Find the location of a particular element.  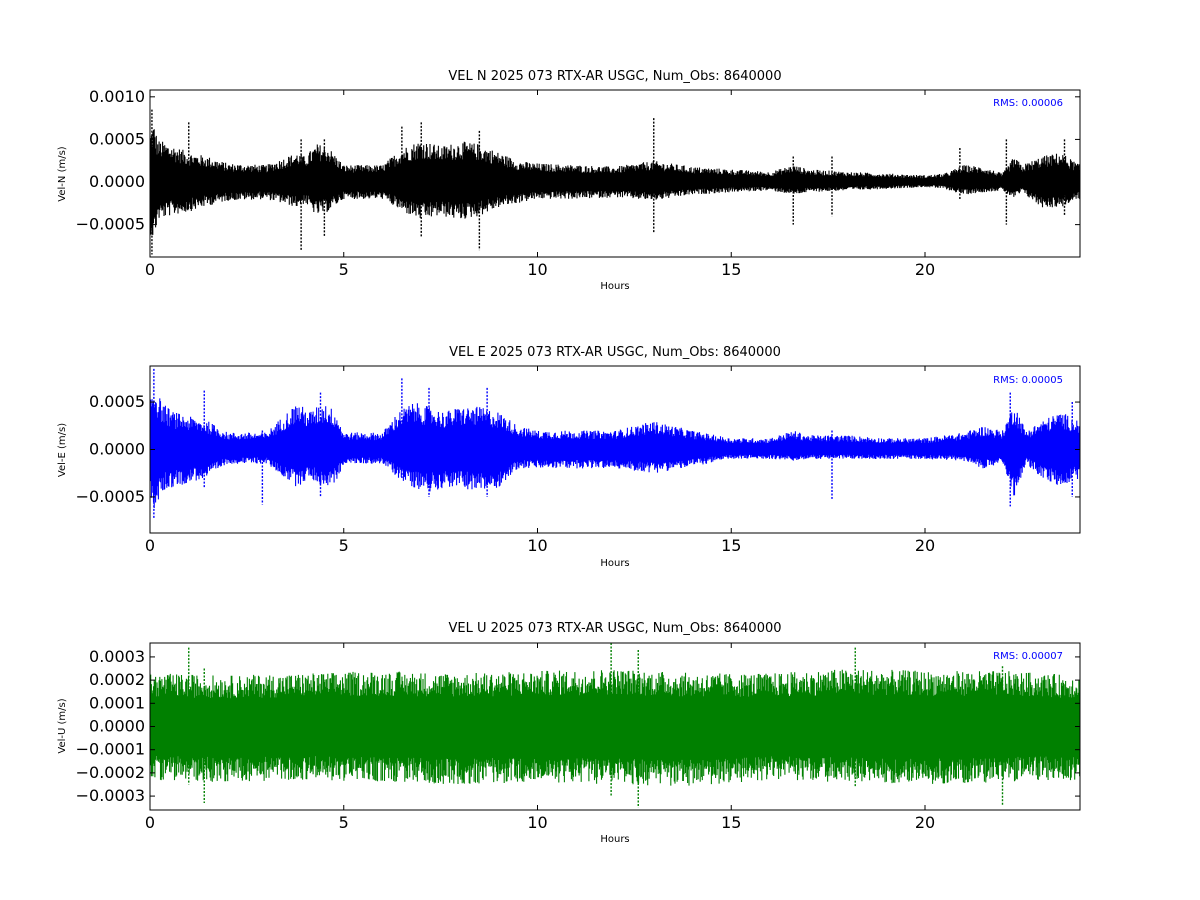

rms-annotation-vel-n: RMS: 0.00006 is located at coordinates (1028, 103).